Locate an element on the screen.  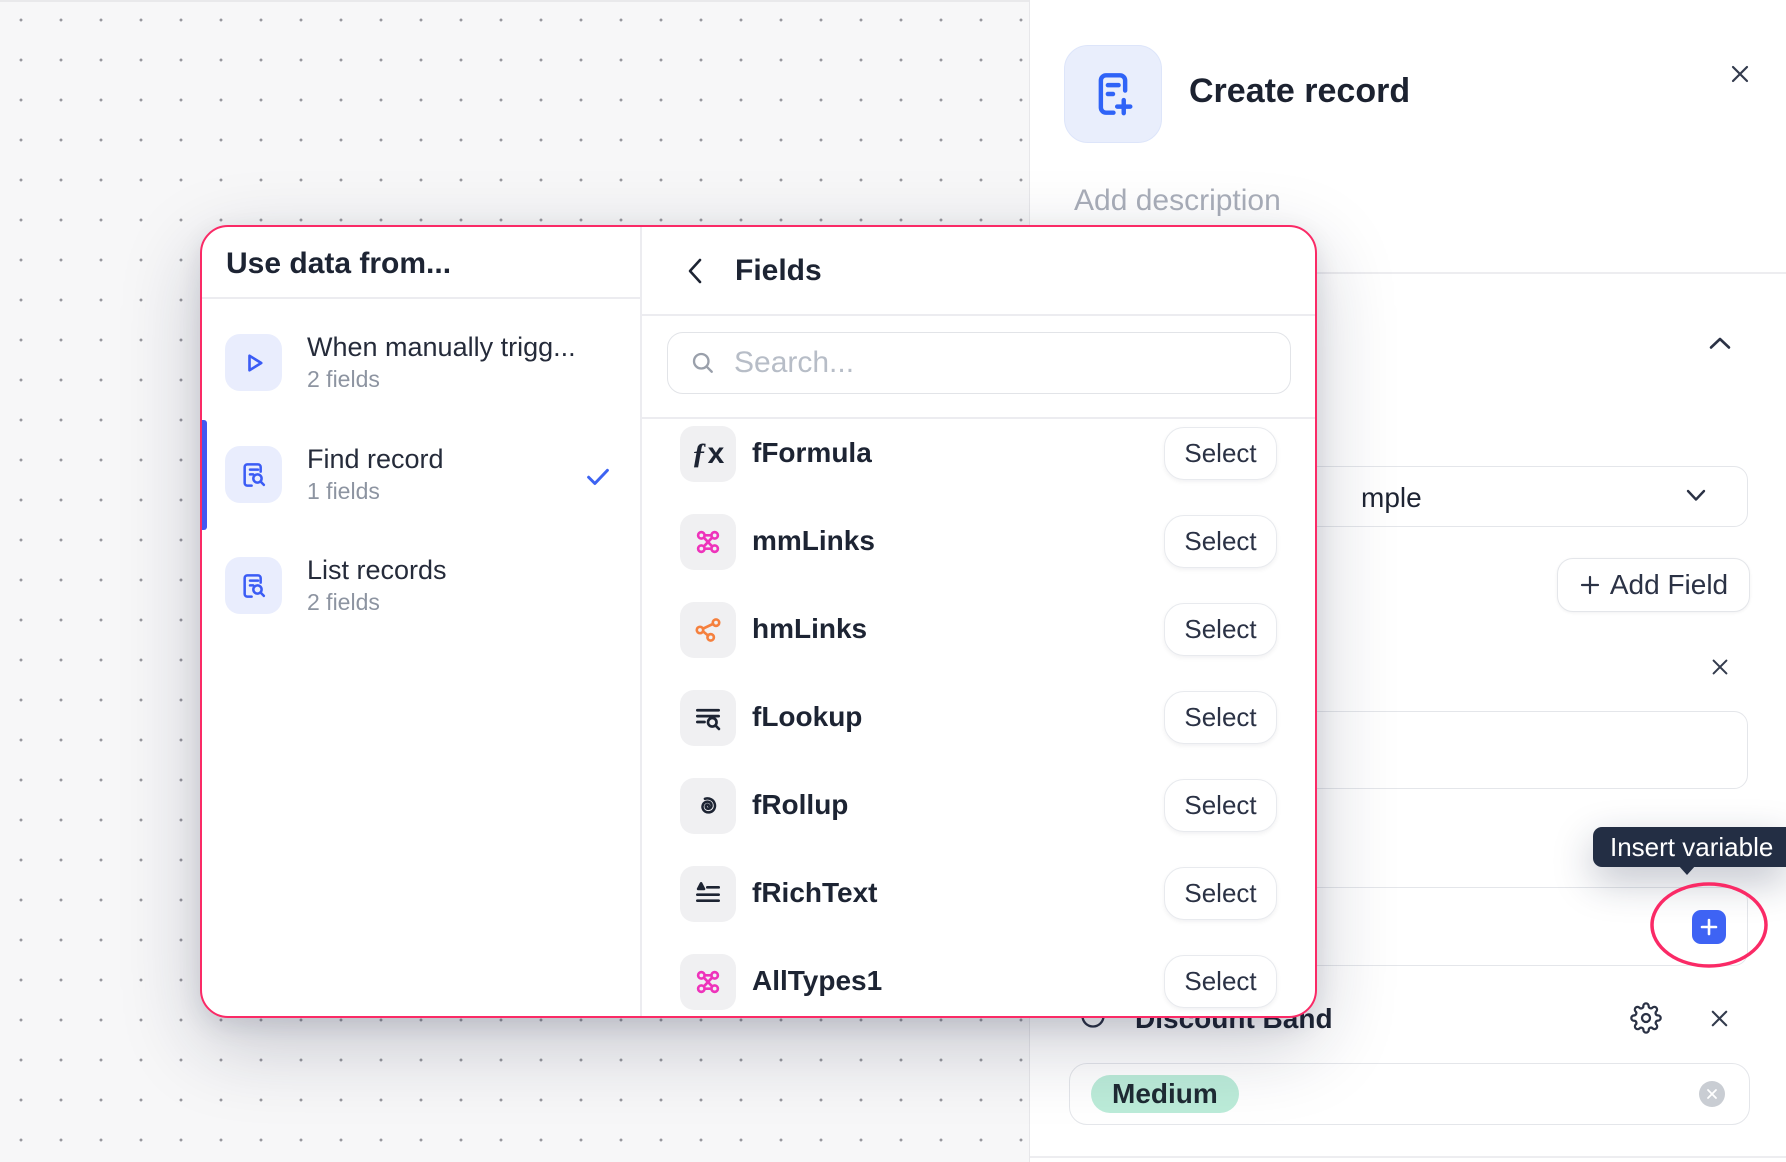
field-row: fLookup Select is located at coordinates (977, 718).